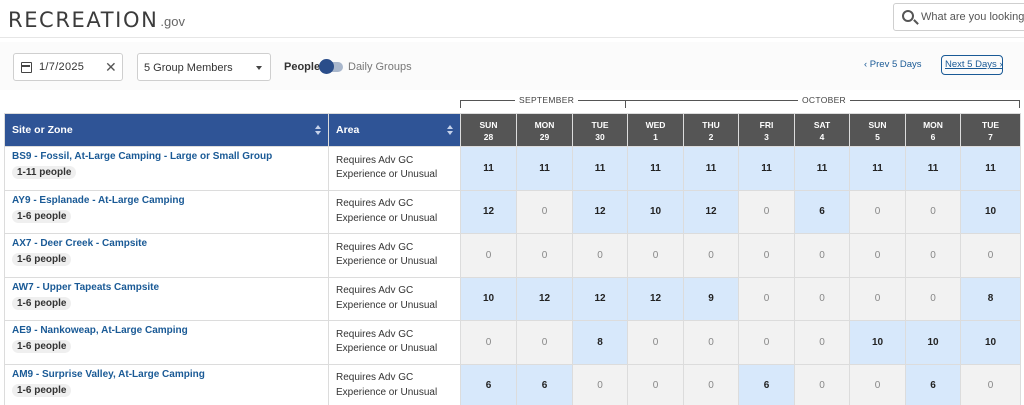 Image resolution: width=1024 pixels, height=405 pixels. What do you see at coordinates (348, 130) in the screenshot?
I see `column-header-area-label: Area` at bounding box center [348, 130].